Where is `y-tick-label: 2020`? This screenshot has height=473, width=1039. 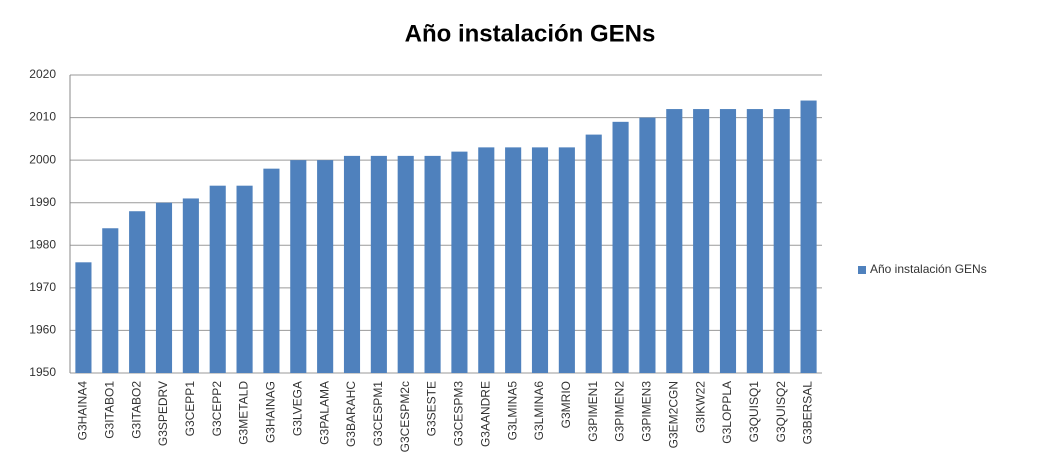
y-tick-label: 2020 is located at coordinates (42, 74).